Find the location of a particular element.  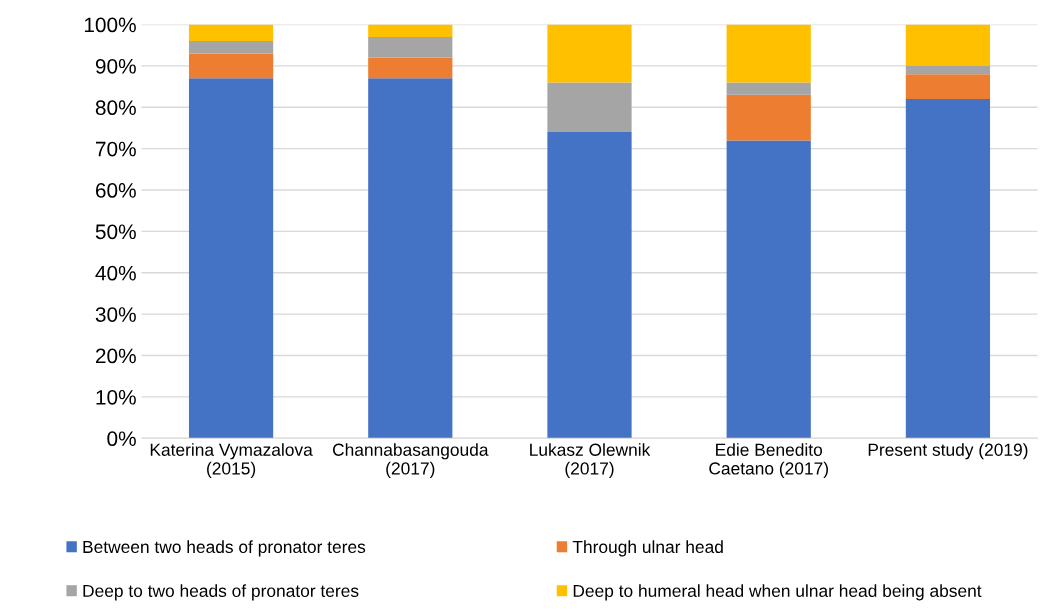

y-tick-label: 70% is located at coordinates (115, 149).